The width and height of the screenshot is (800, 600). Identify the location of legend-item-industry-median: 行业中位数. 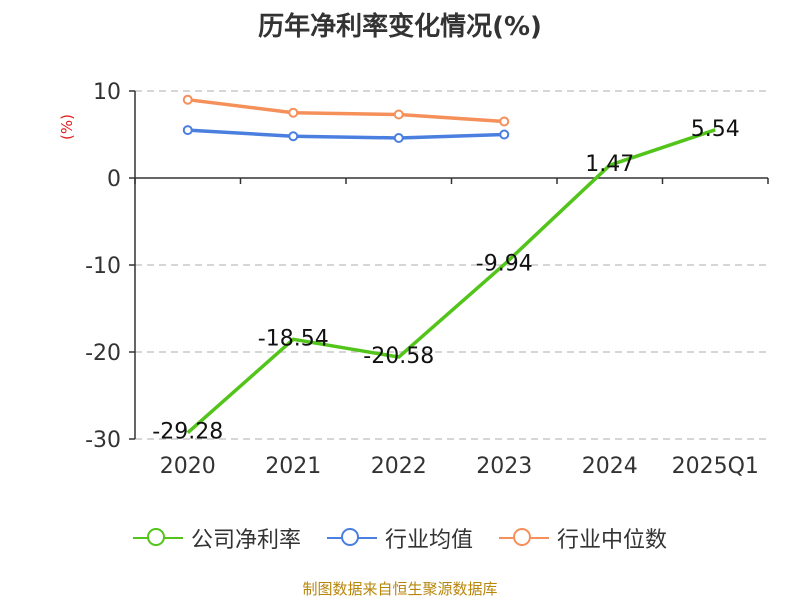
(583, 538).